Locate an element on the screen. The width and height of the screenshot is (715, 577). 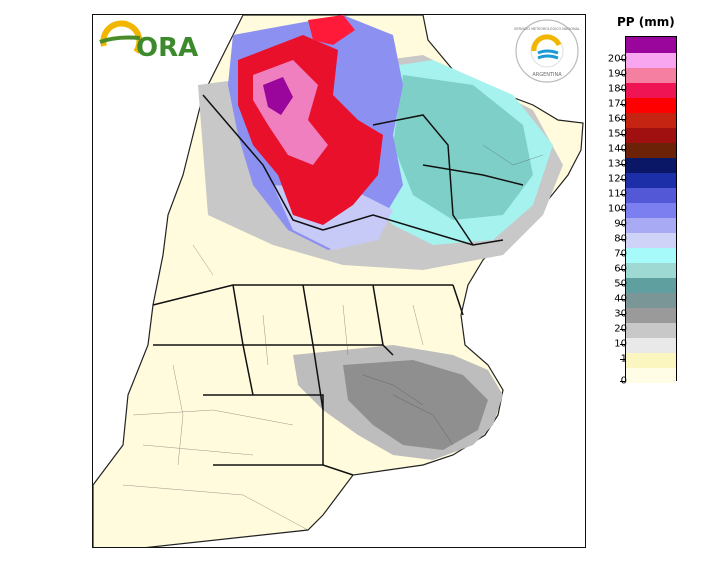
legend-label: 170 is located at coordinates (617, 103).